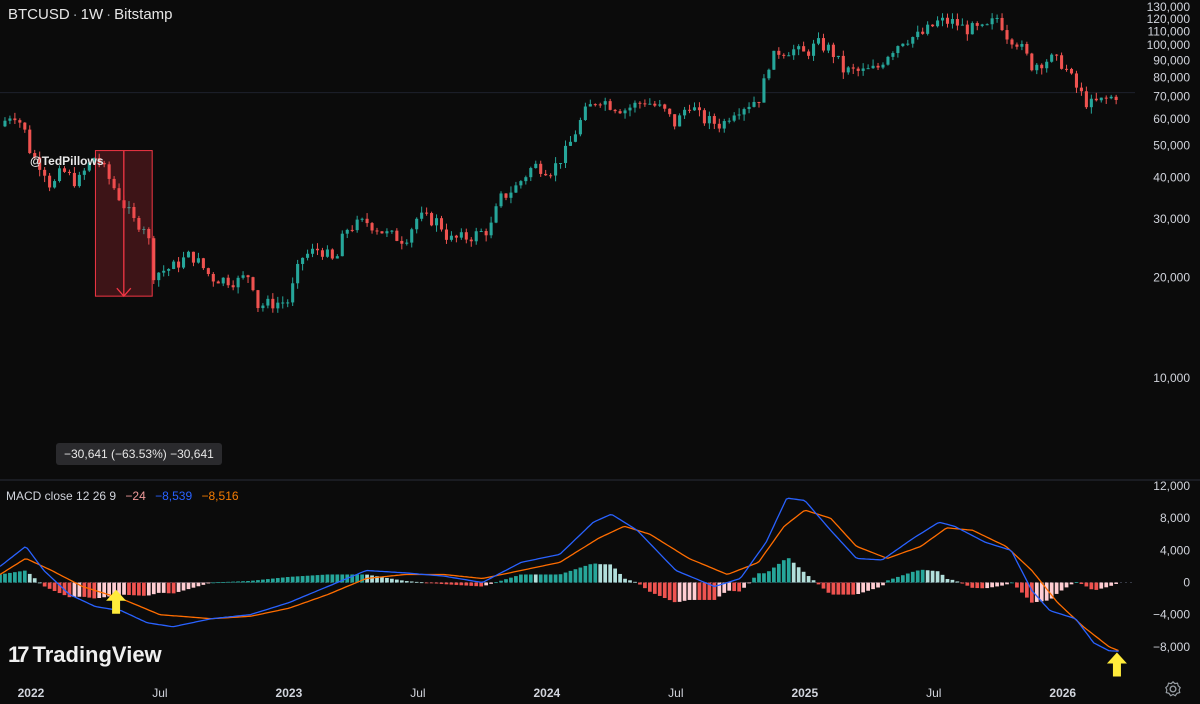  I want to click on price-tick-label: 70,000, so click(1171, 97).